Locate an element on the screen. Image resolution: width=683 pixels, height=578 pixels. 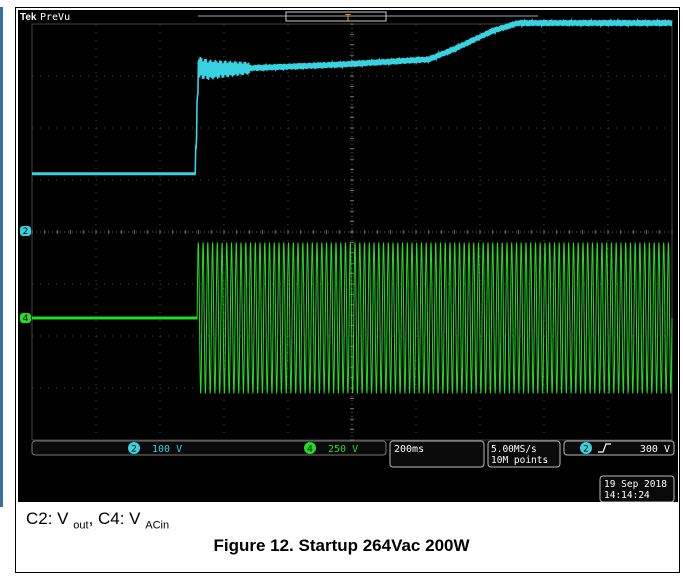
trigger-position-marker: T is located at coordinates (348, 18).